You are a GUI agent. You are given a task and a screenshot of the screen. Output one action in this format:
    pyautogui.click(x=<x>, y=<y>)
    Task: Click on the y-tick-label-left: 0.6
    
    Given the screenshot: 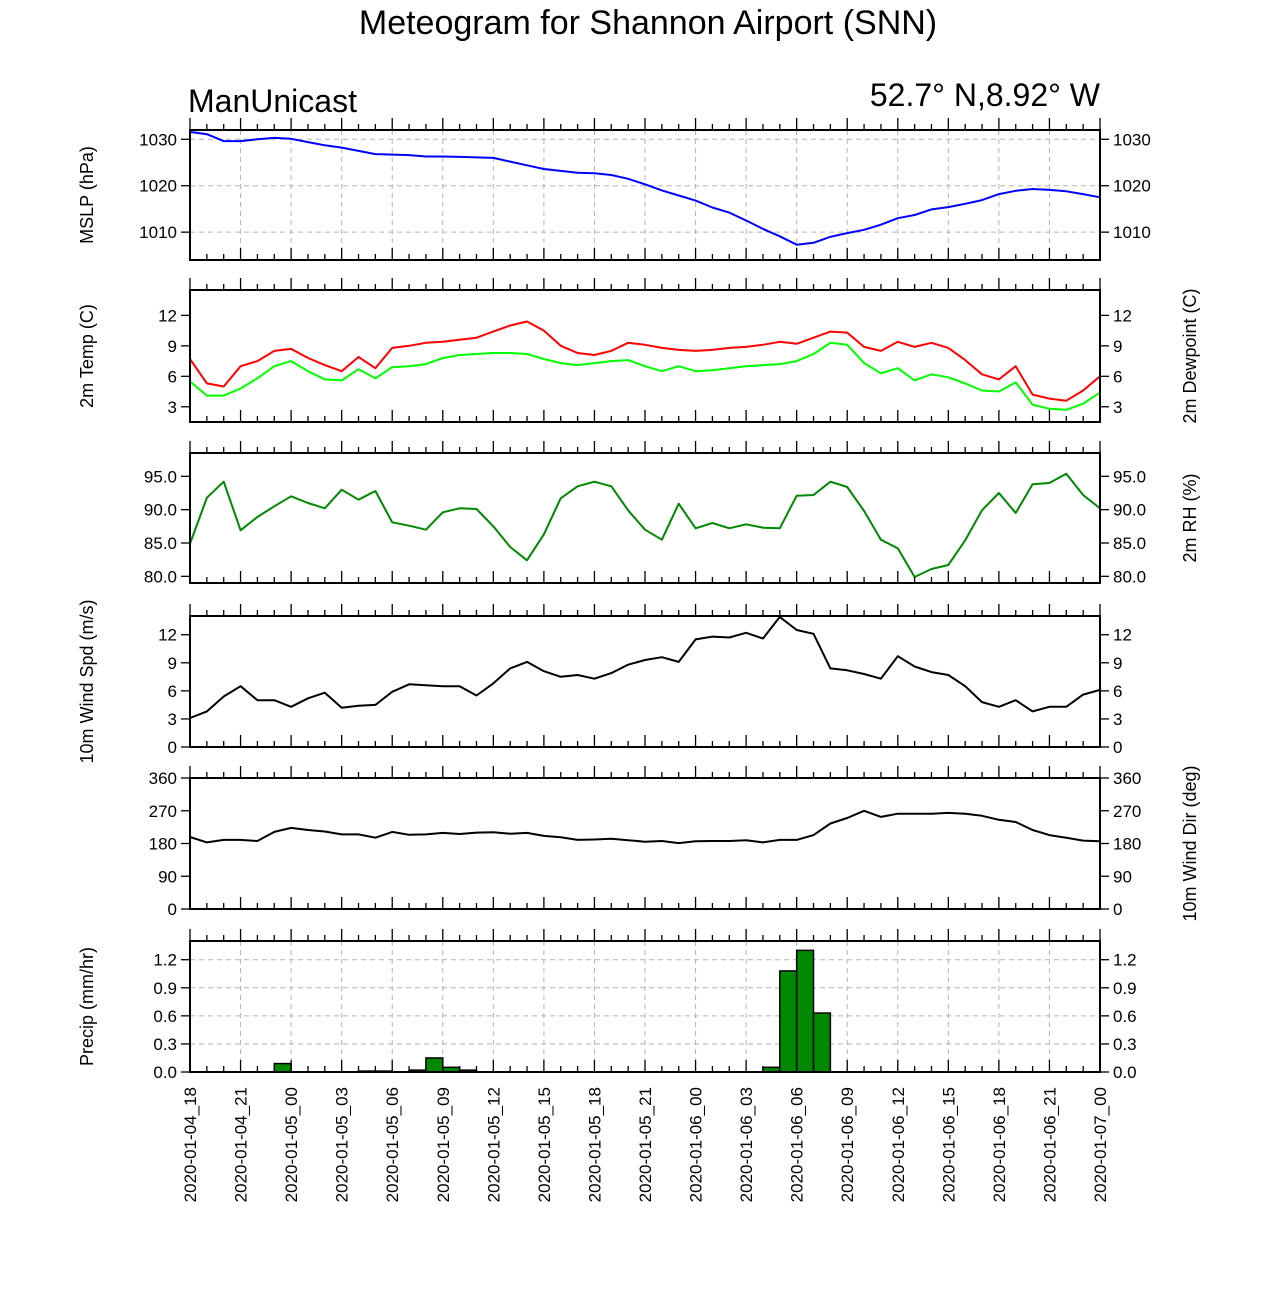 What is the action you would take?
    pyautogui.click(x=165, y=1016)
    